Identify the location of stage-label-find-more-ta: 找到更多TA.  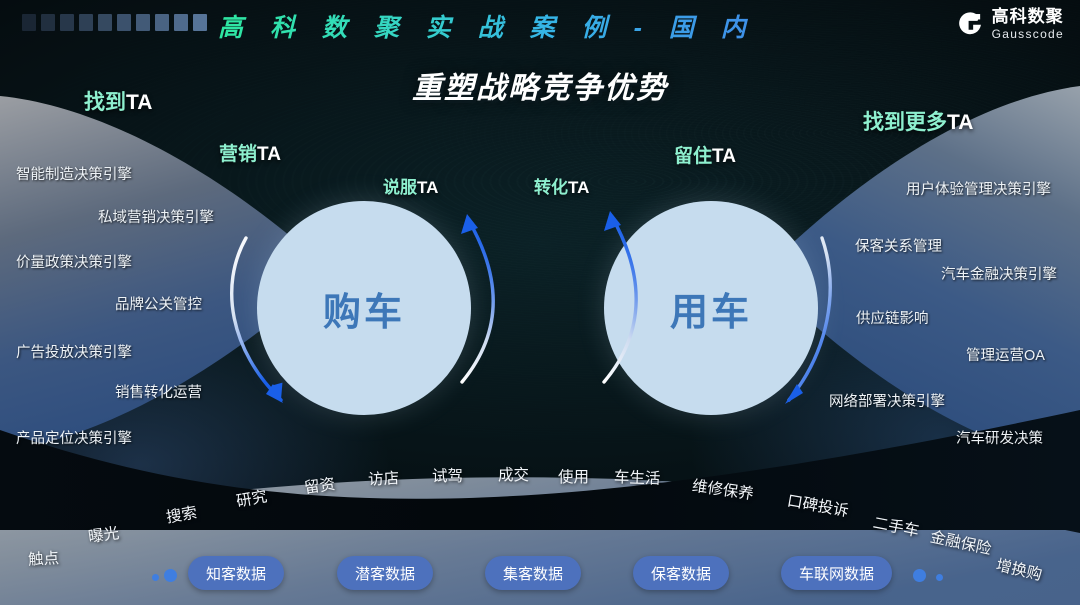
(918, 121).